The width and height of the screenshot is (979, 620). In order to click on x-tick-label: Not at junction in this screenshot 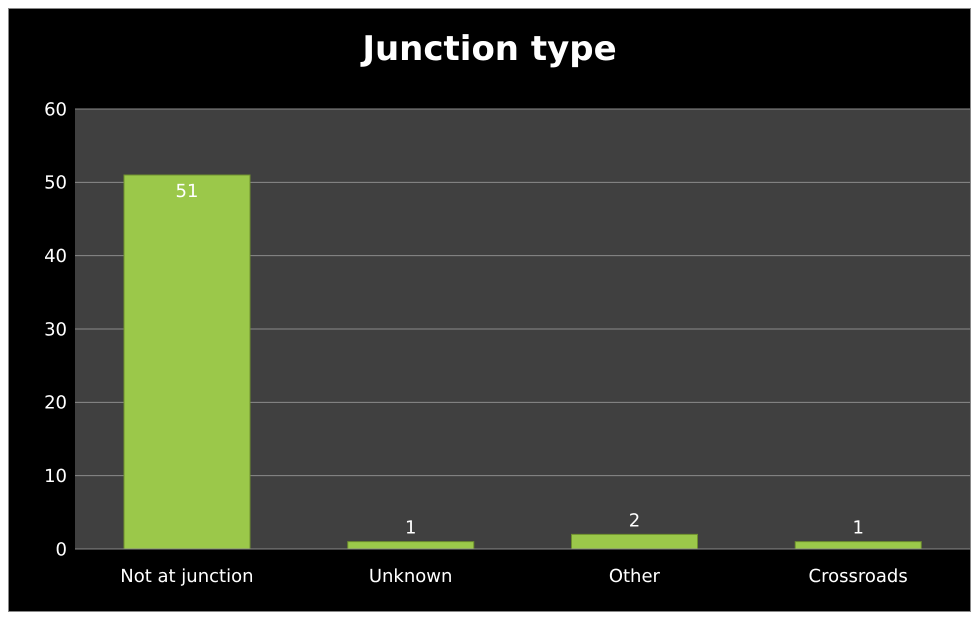, I will do `click(187, 576)`.